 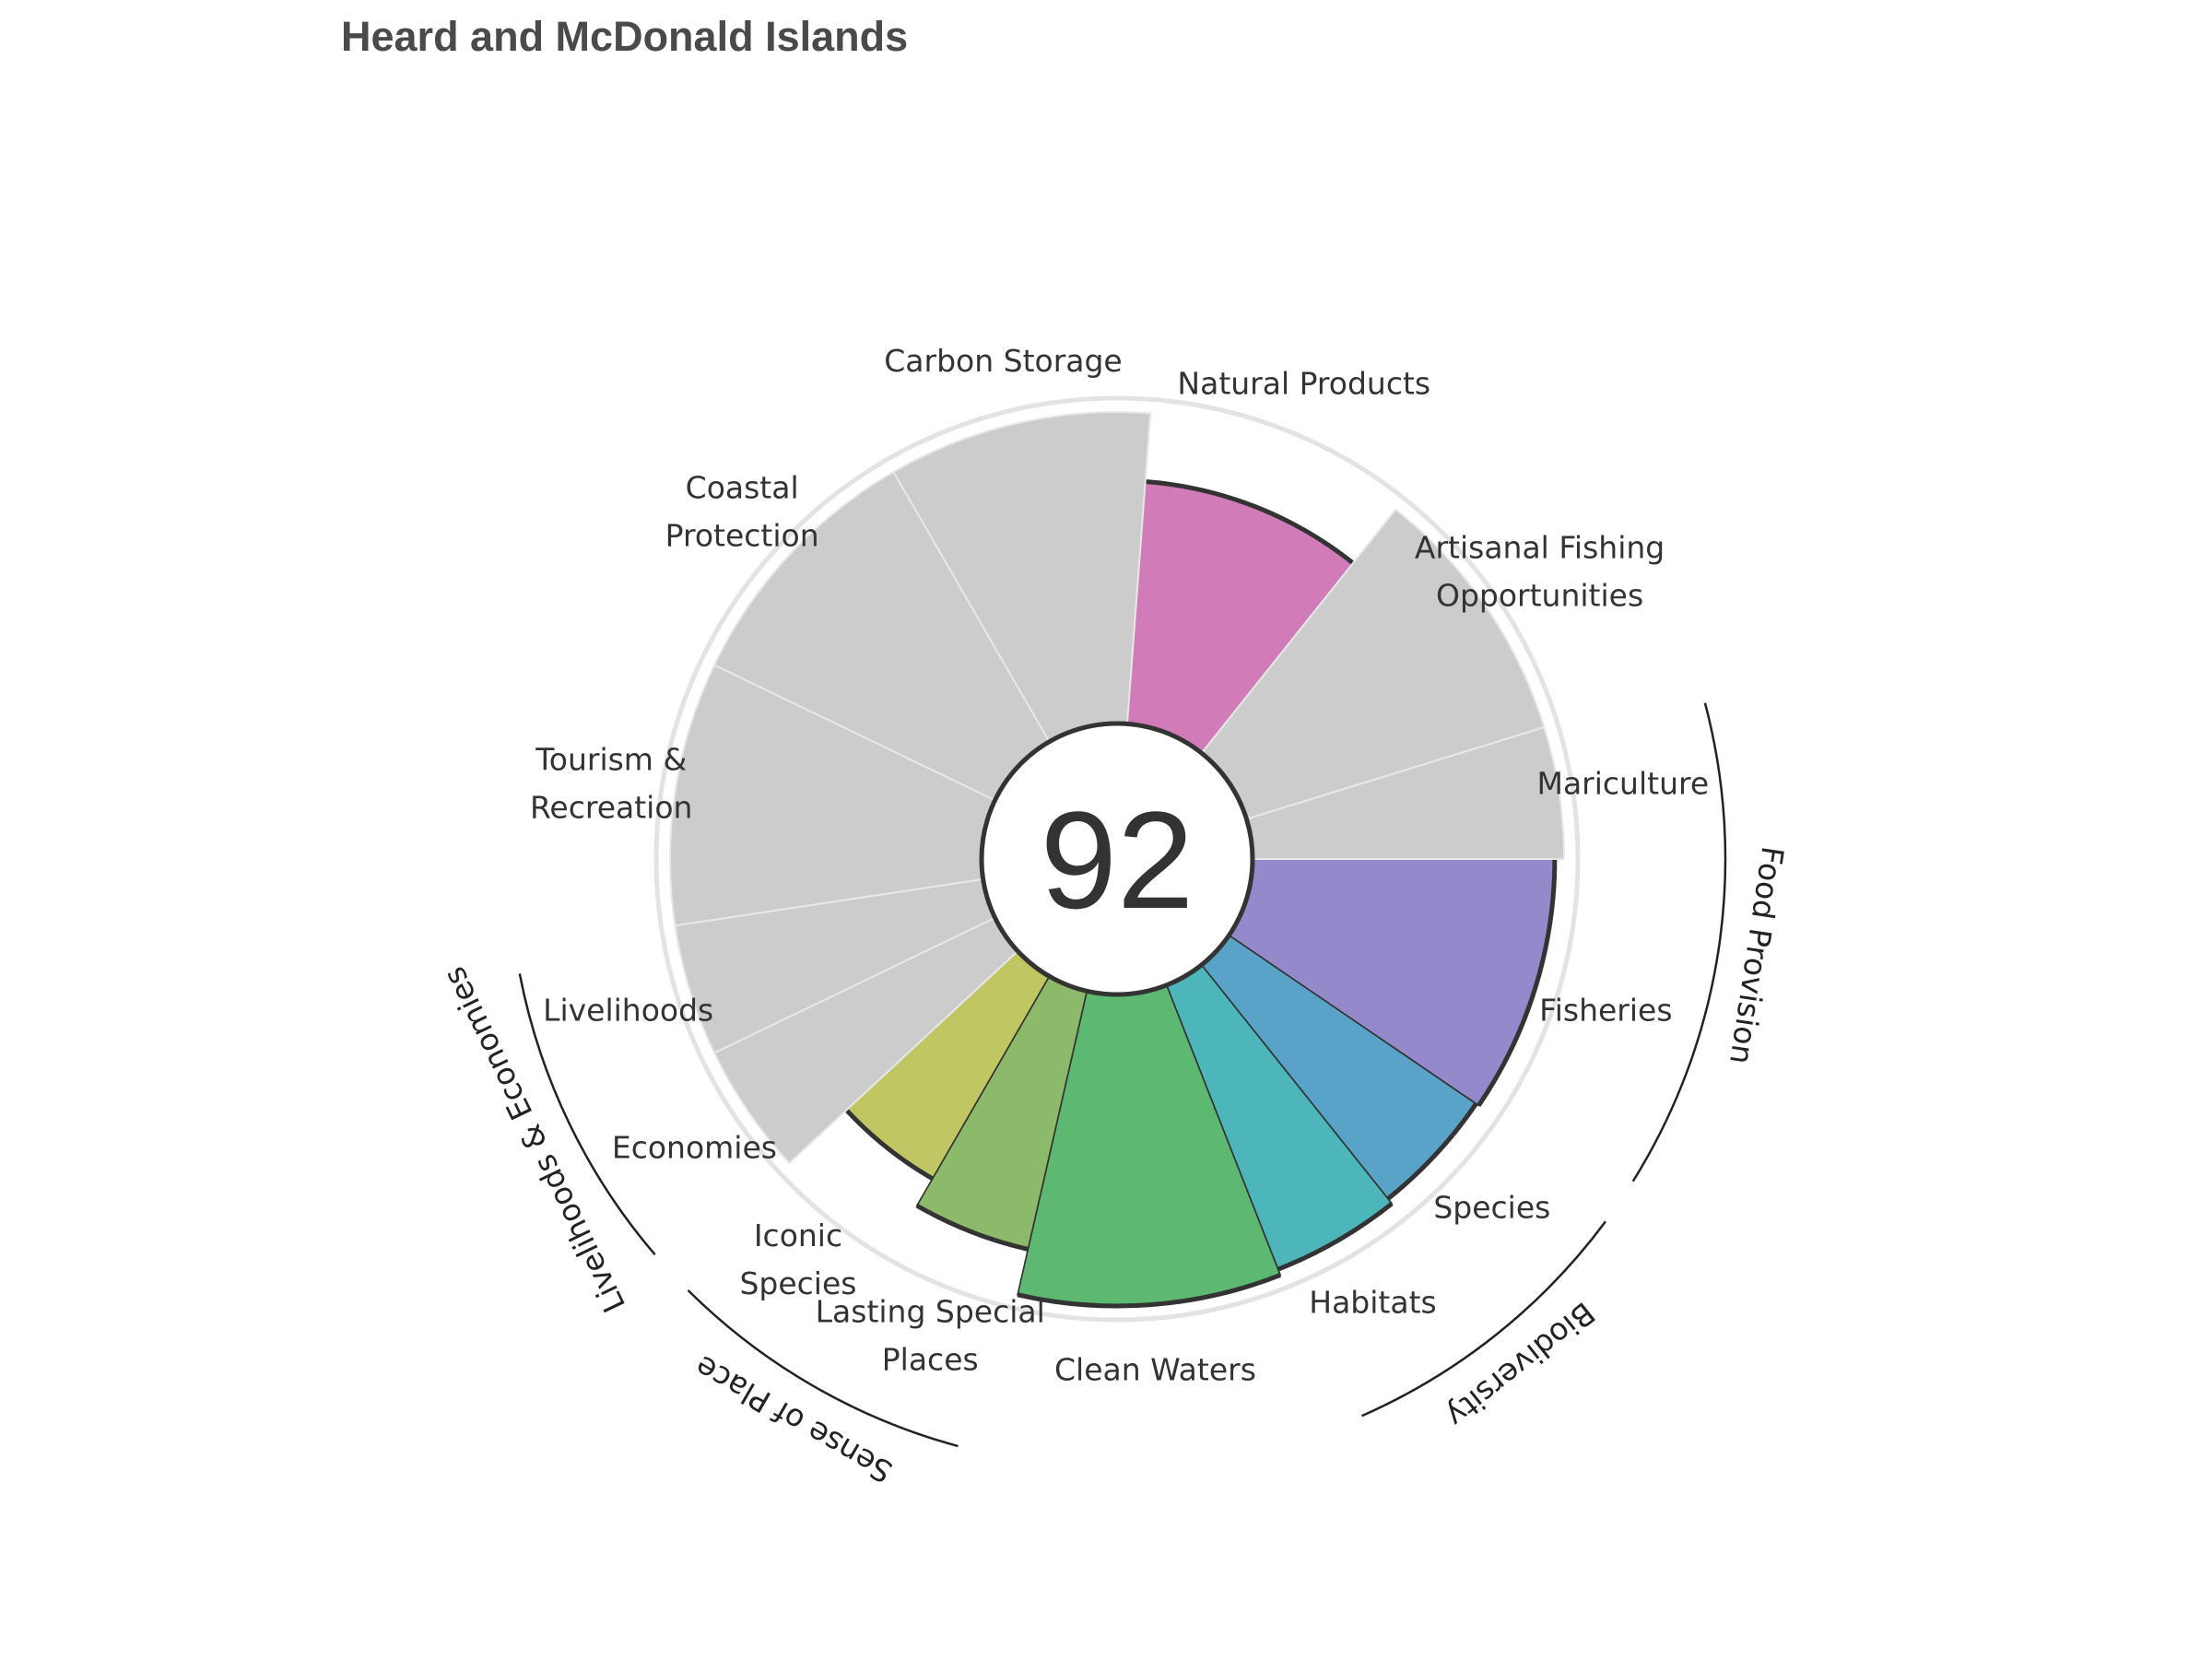 I want to click on petal-edge-species, so click(x=1432, y=1151).